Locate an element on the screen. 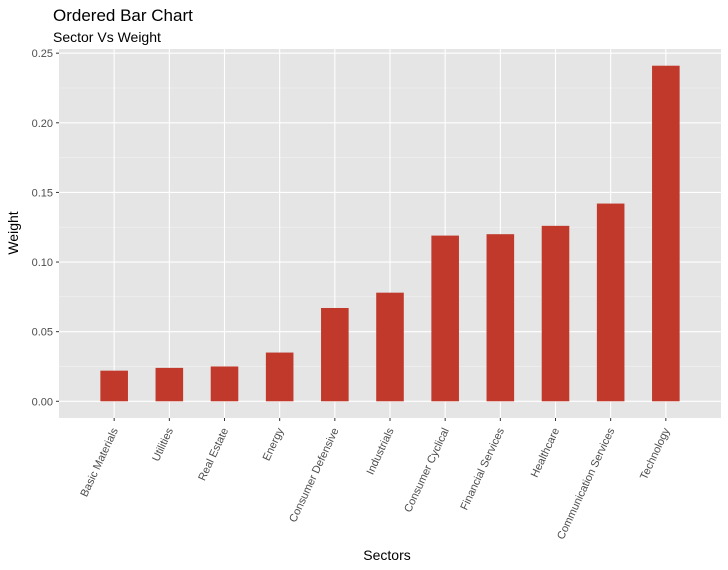  y-axis-title: Weight is located at coordinates (13, 232).